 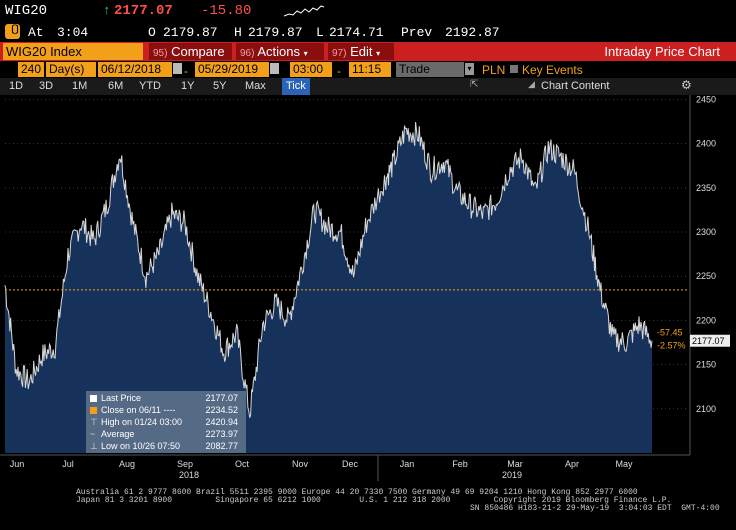 I want to click on key-events-checkbox, so click(x=514, y=69).